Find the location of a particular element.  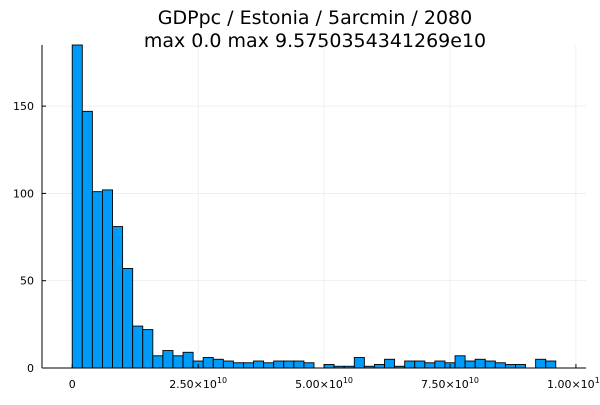

x-tick-label: 2.50×10¹⁰ is located at coordinates (198, 383).